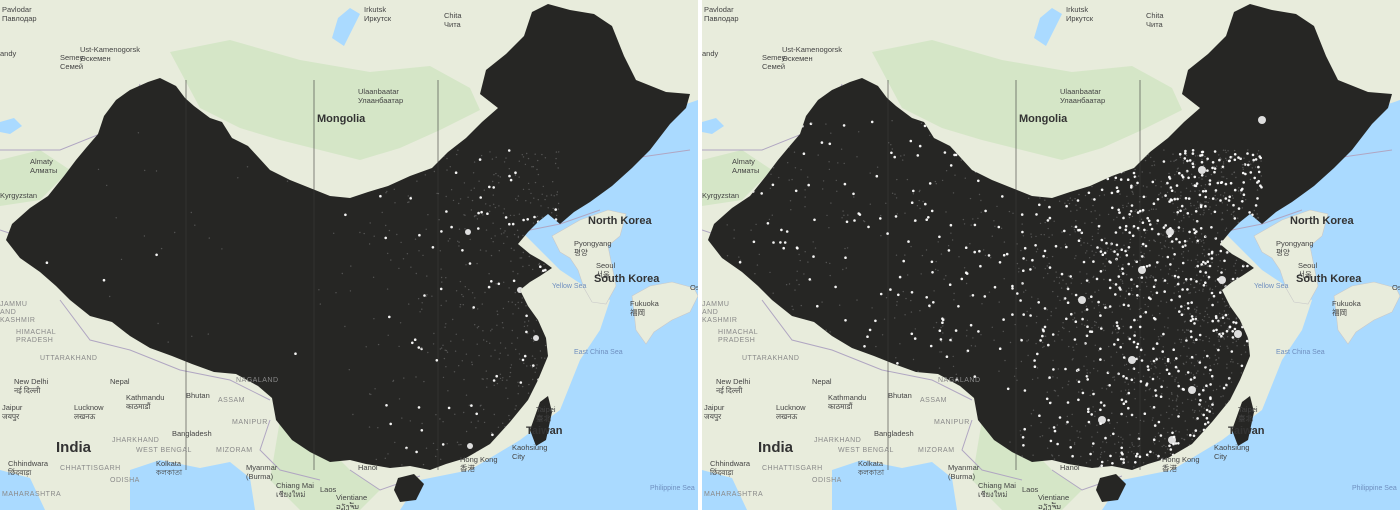 Image resolution: width=1400 pixels, height=510 pixels. What do you see at coordinates (1027, 100) in the screenshot?
I see `vegetation-area` at bounding box center [1027, 100].